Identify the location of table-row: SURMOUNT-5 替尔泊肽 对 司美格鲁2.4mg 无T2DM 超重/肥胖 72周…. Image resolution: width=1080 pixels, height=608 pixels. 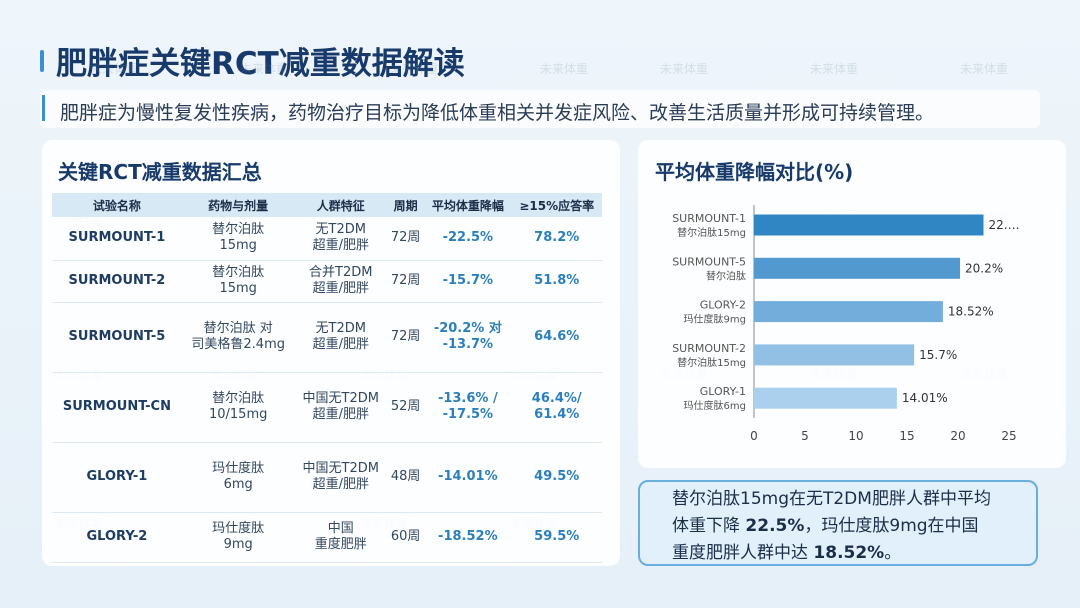
(327, 337).